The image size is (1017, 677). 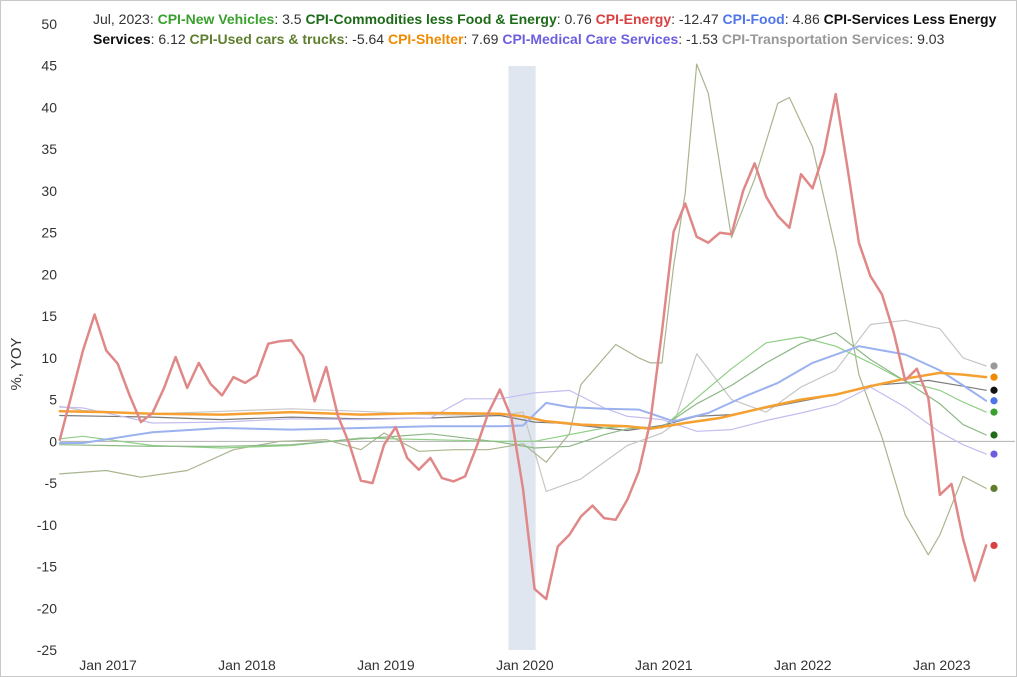 I want to click on legend-item: CPI-Used cars & trucks: -5.64, so click(x=287, y=39).